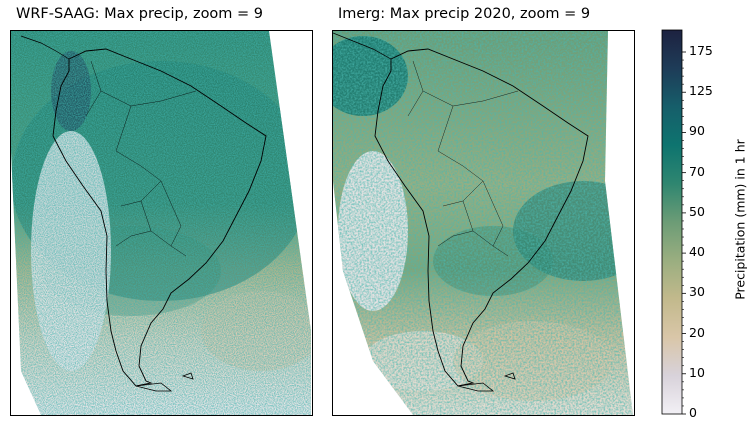 Image resolution: width=747 pixels, height=433 pixels. What do you see at coordinates (697, 332) in the screenshot?
I see `colorbar-tick-label: 20` at bounding box center [697, 332].